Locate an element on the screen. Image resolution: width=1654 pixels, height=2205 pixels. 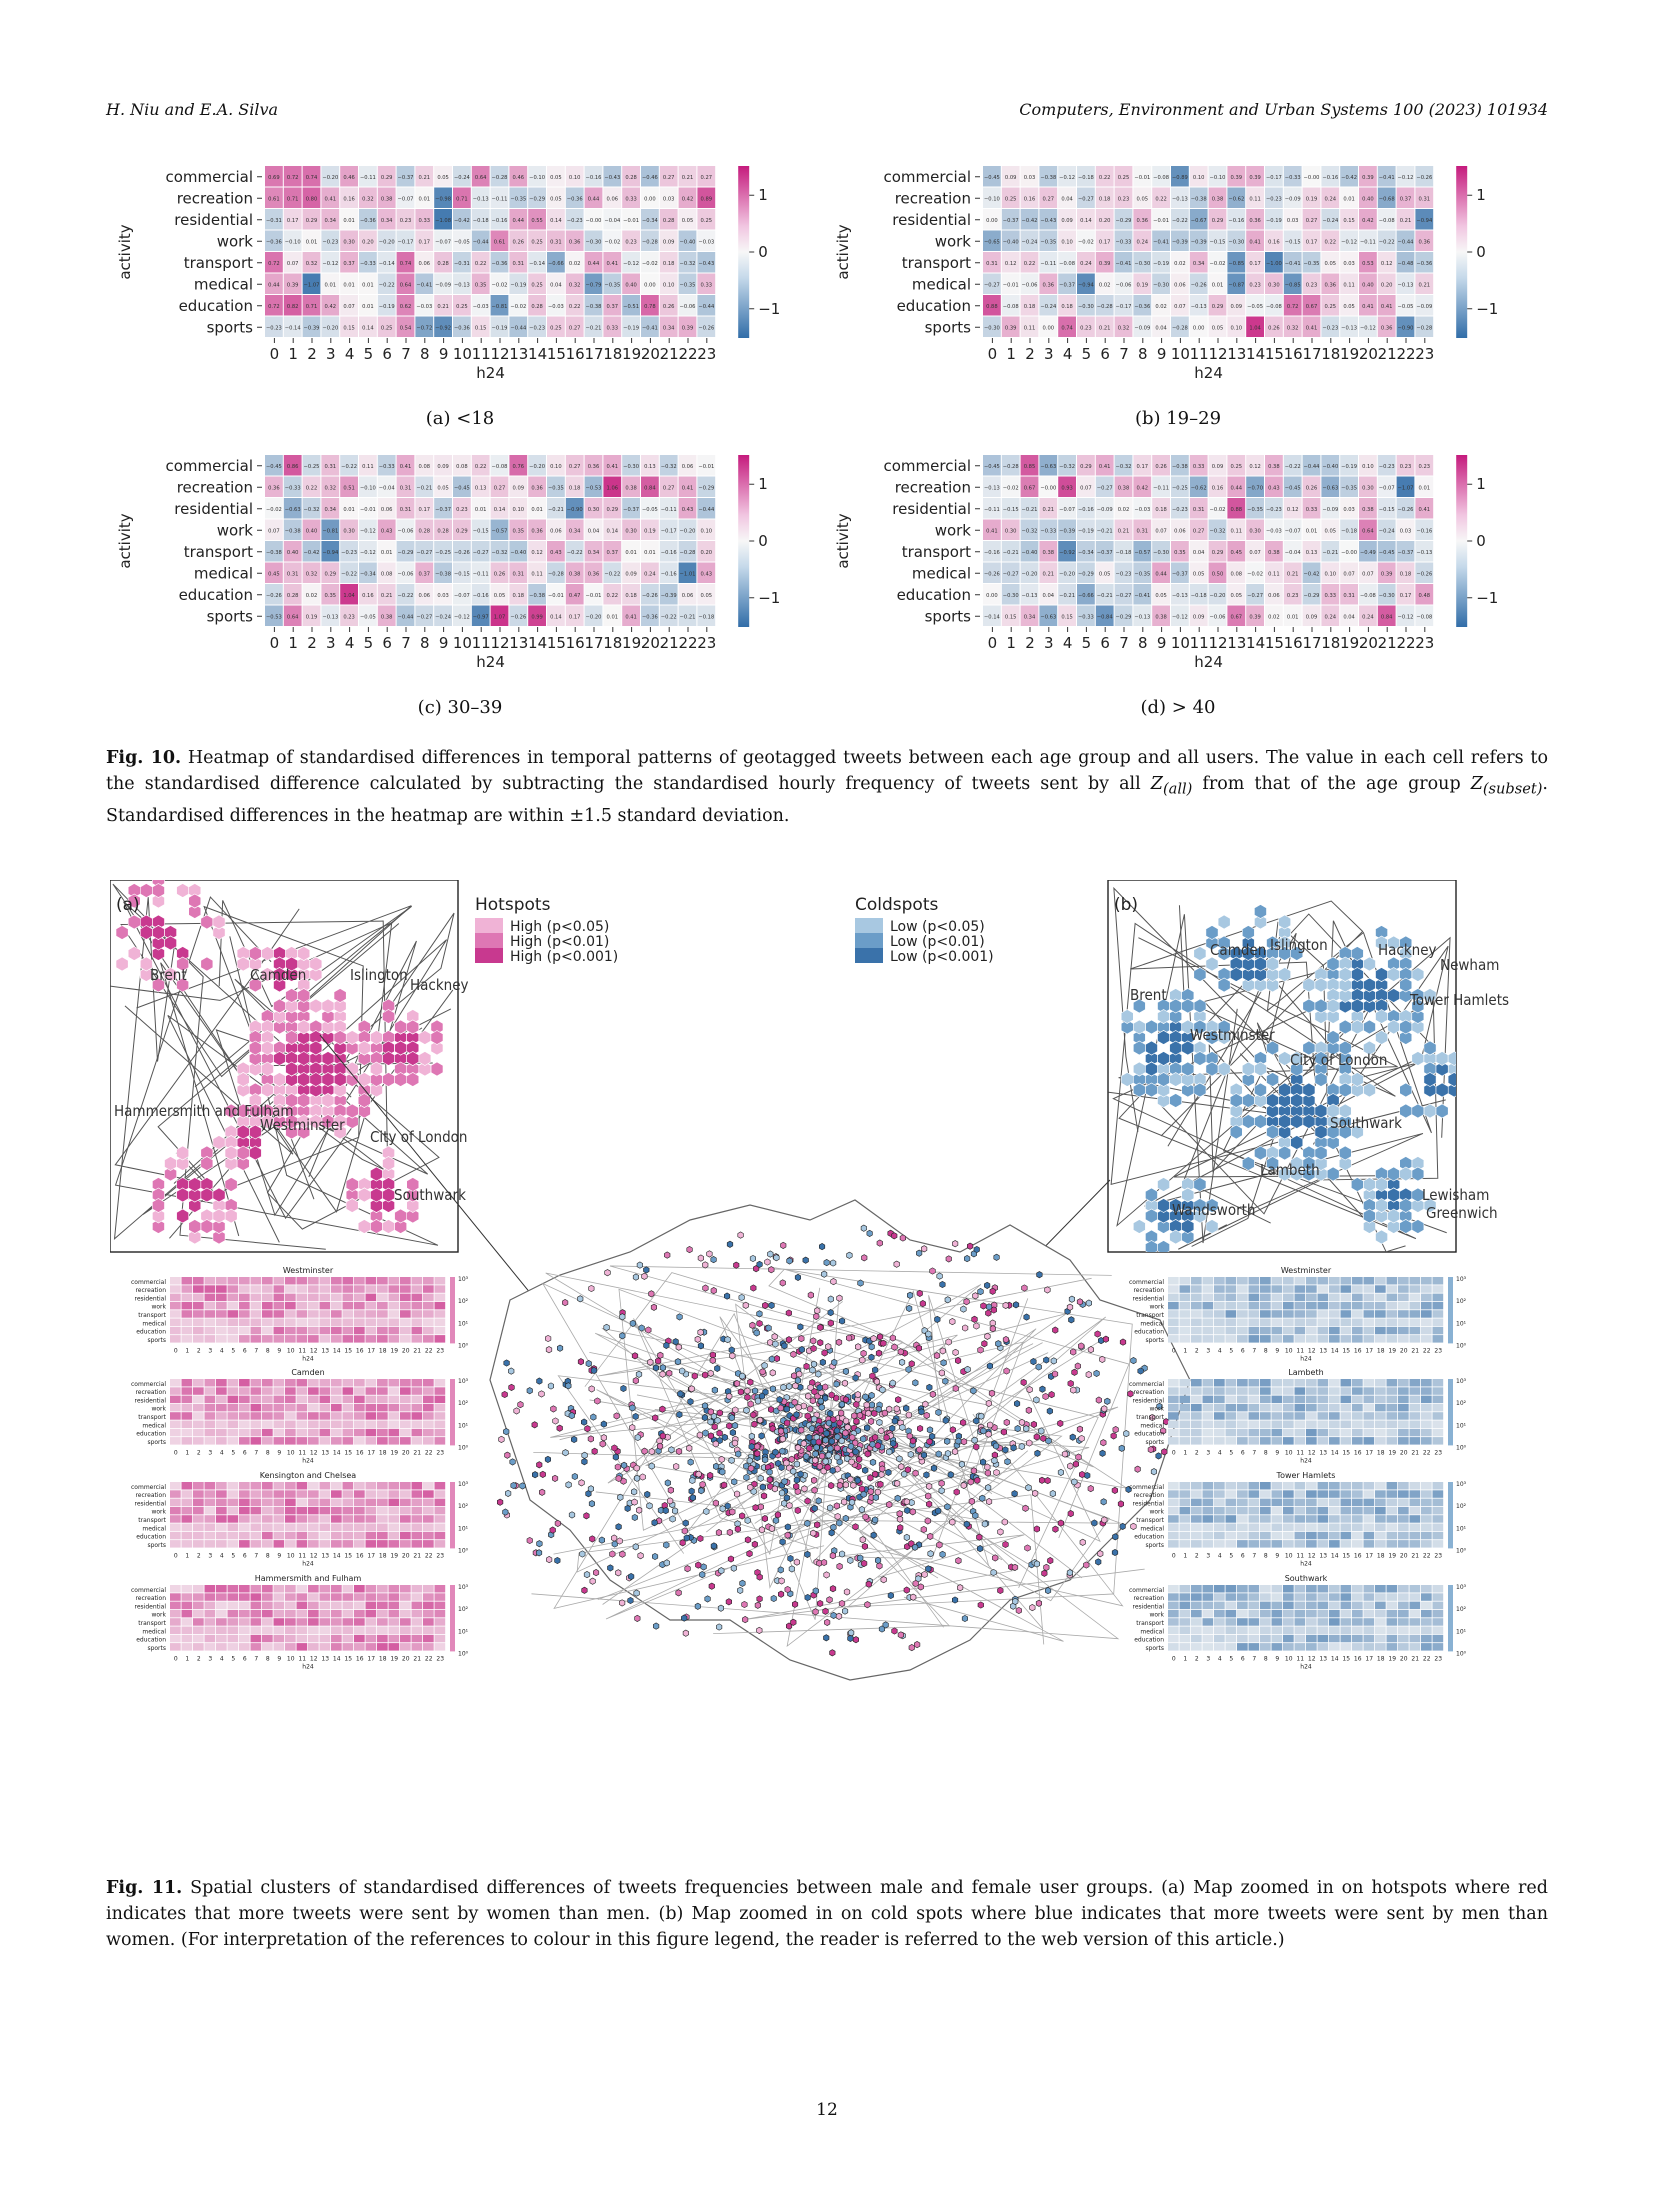
cell-value: −0.18 is located at coordinates (481, 221).